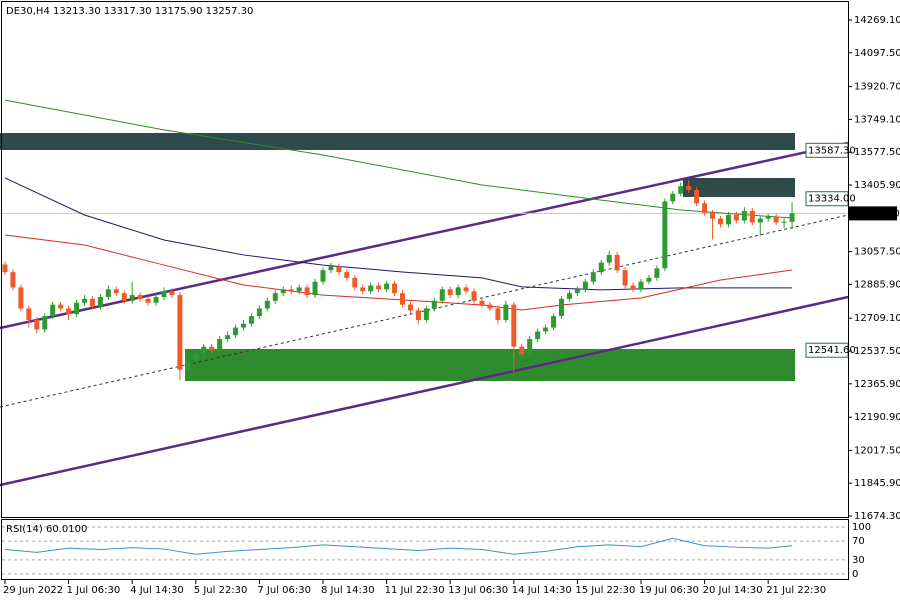 The width and height of the screenshot is (900, 600). What do you see at coordinates (348, 590) in the screenshot?
I see `x-tick-label: 8 Jul 14:30` at bounding box center [348, 590].